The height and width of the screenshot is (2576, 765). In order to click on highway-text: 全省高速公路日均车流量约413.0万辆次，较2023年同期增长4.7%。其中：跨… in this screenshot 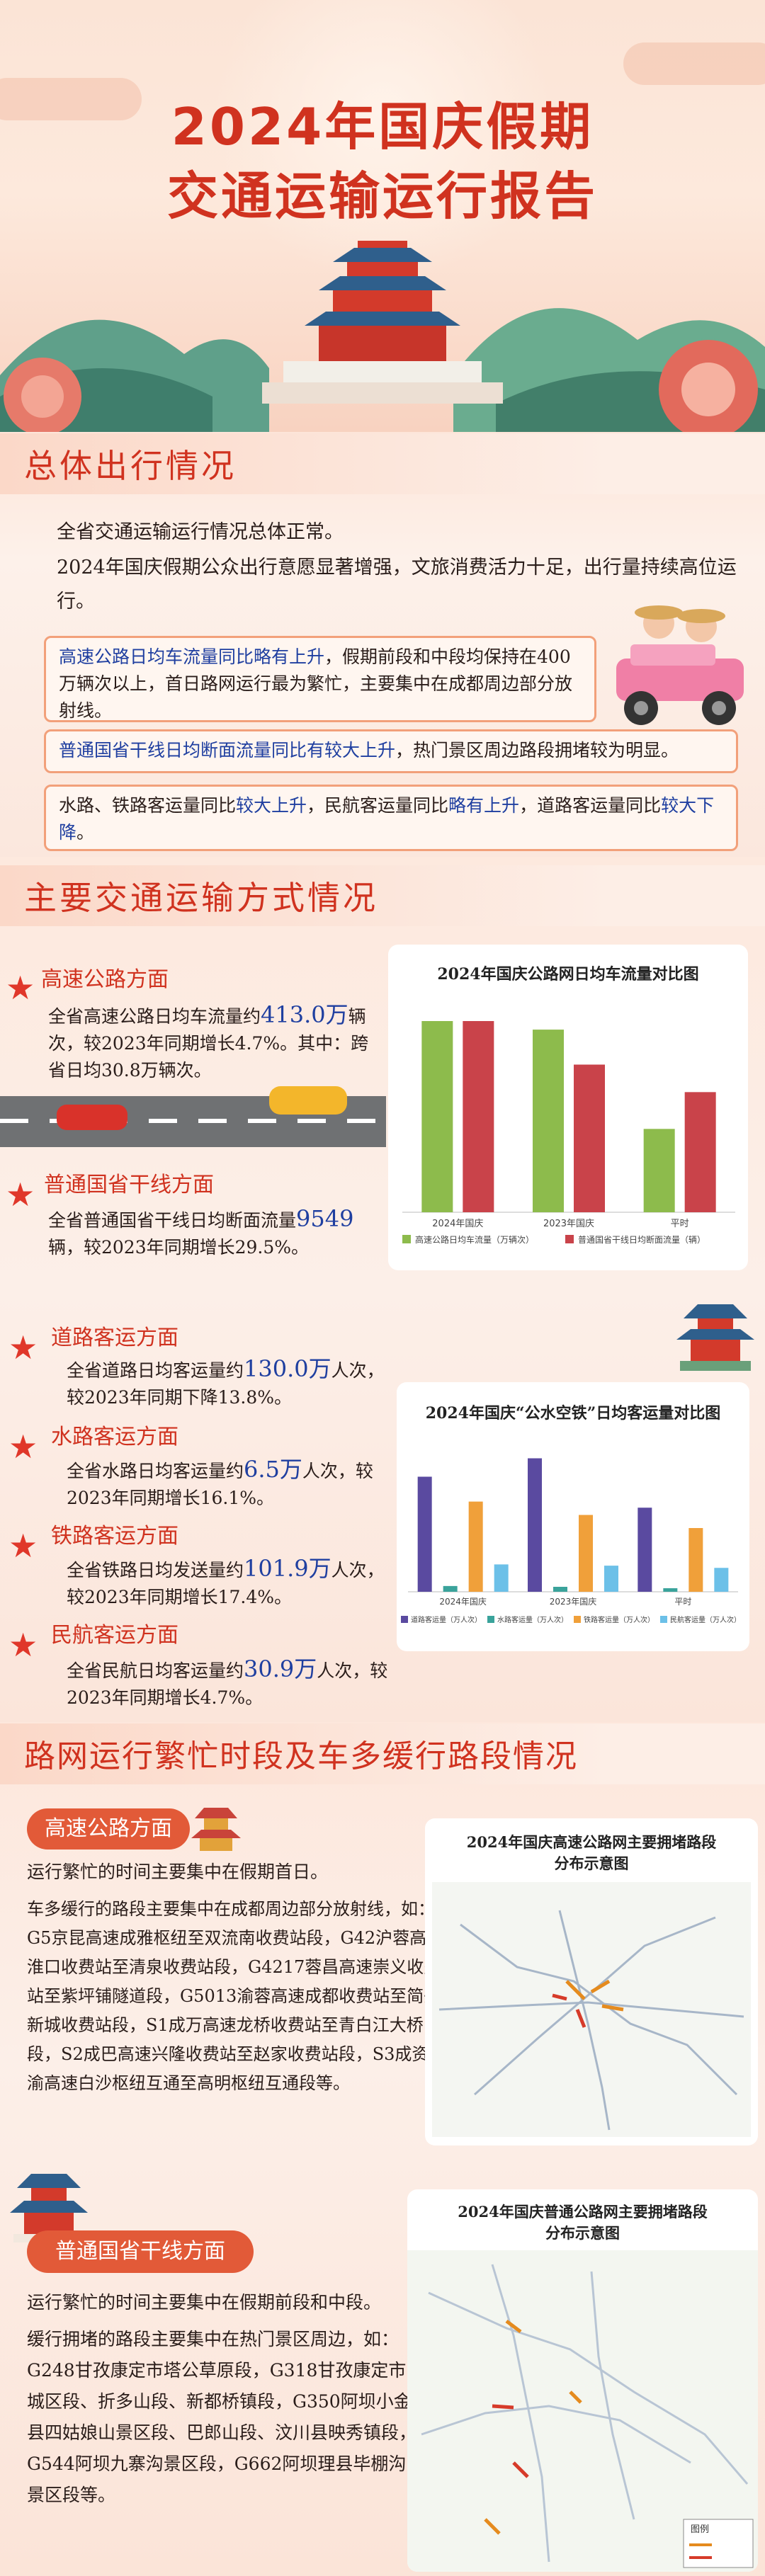, I will do `click(215, 1042)`.